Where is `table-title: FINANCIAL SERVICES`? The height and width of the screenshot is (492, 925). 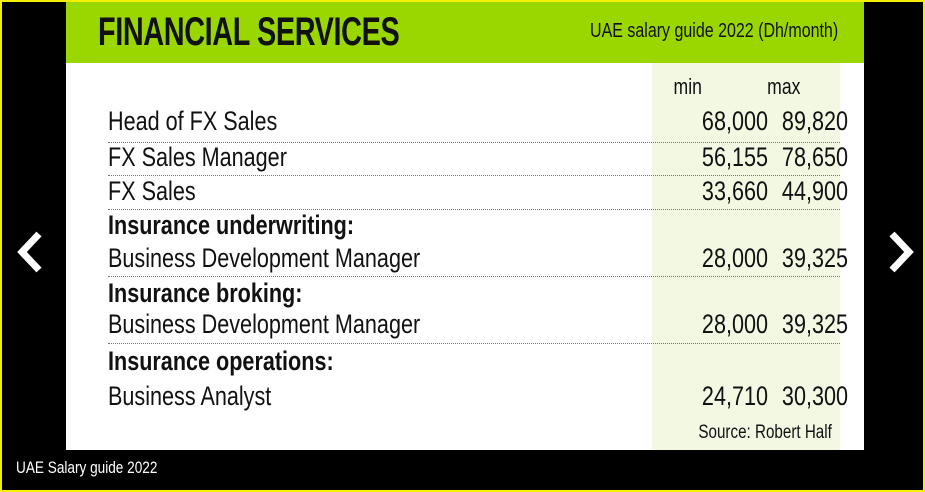
table-title: FINANCIAL SERVICES is located at coordinates (249, 32).